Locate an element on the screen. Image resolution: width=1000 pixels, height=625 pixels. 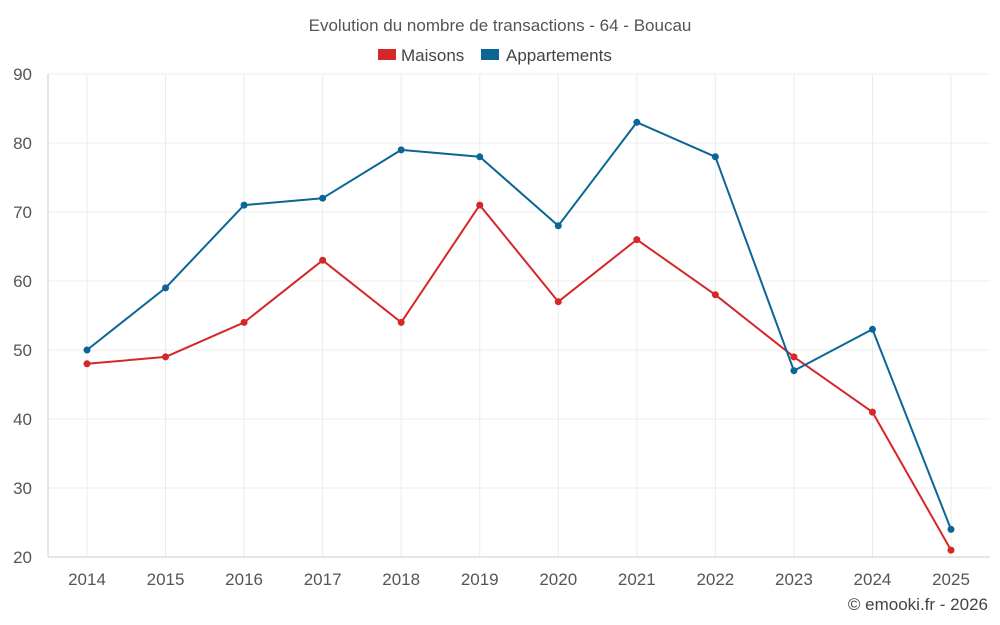
x-tick-label: 2020 is located at coordinates (558, 579).